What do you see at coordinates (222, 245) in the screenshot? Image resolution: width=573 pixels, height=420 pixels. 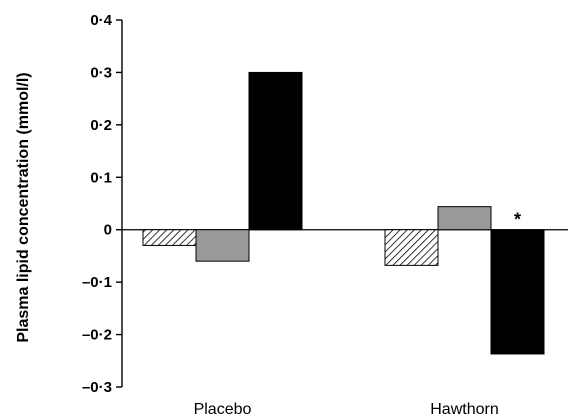 I see `bar-placebo-grey` at bounding box center [222, 245].